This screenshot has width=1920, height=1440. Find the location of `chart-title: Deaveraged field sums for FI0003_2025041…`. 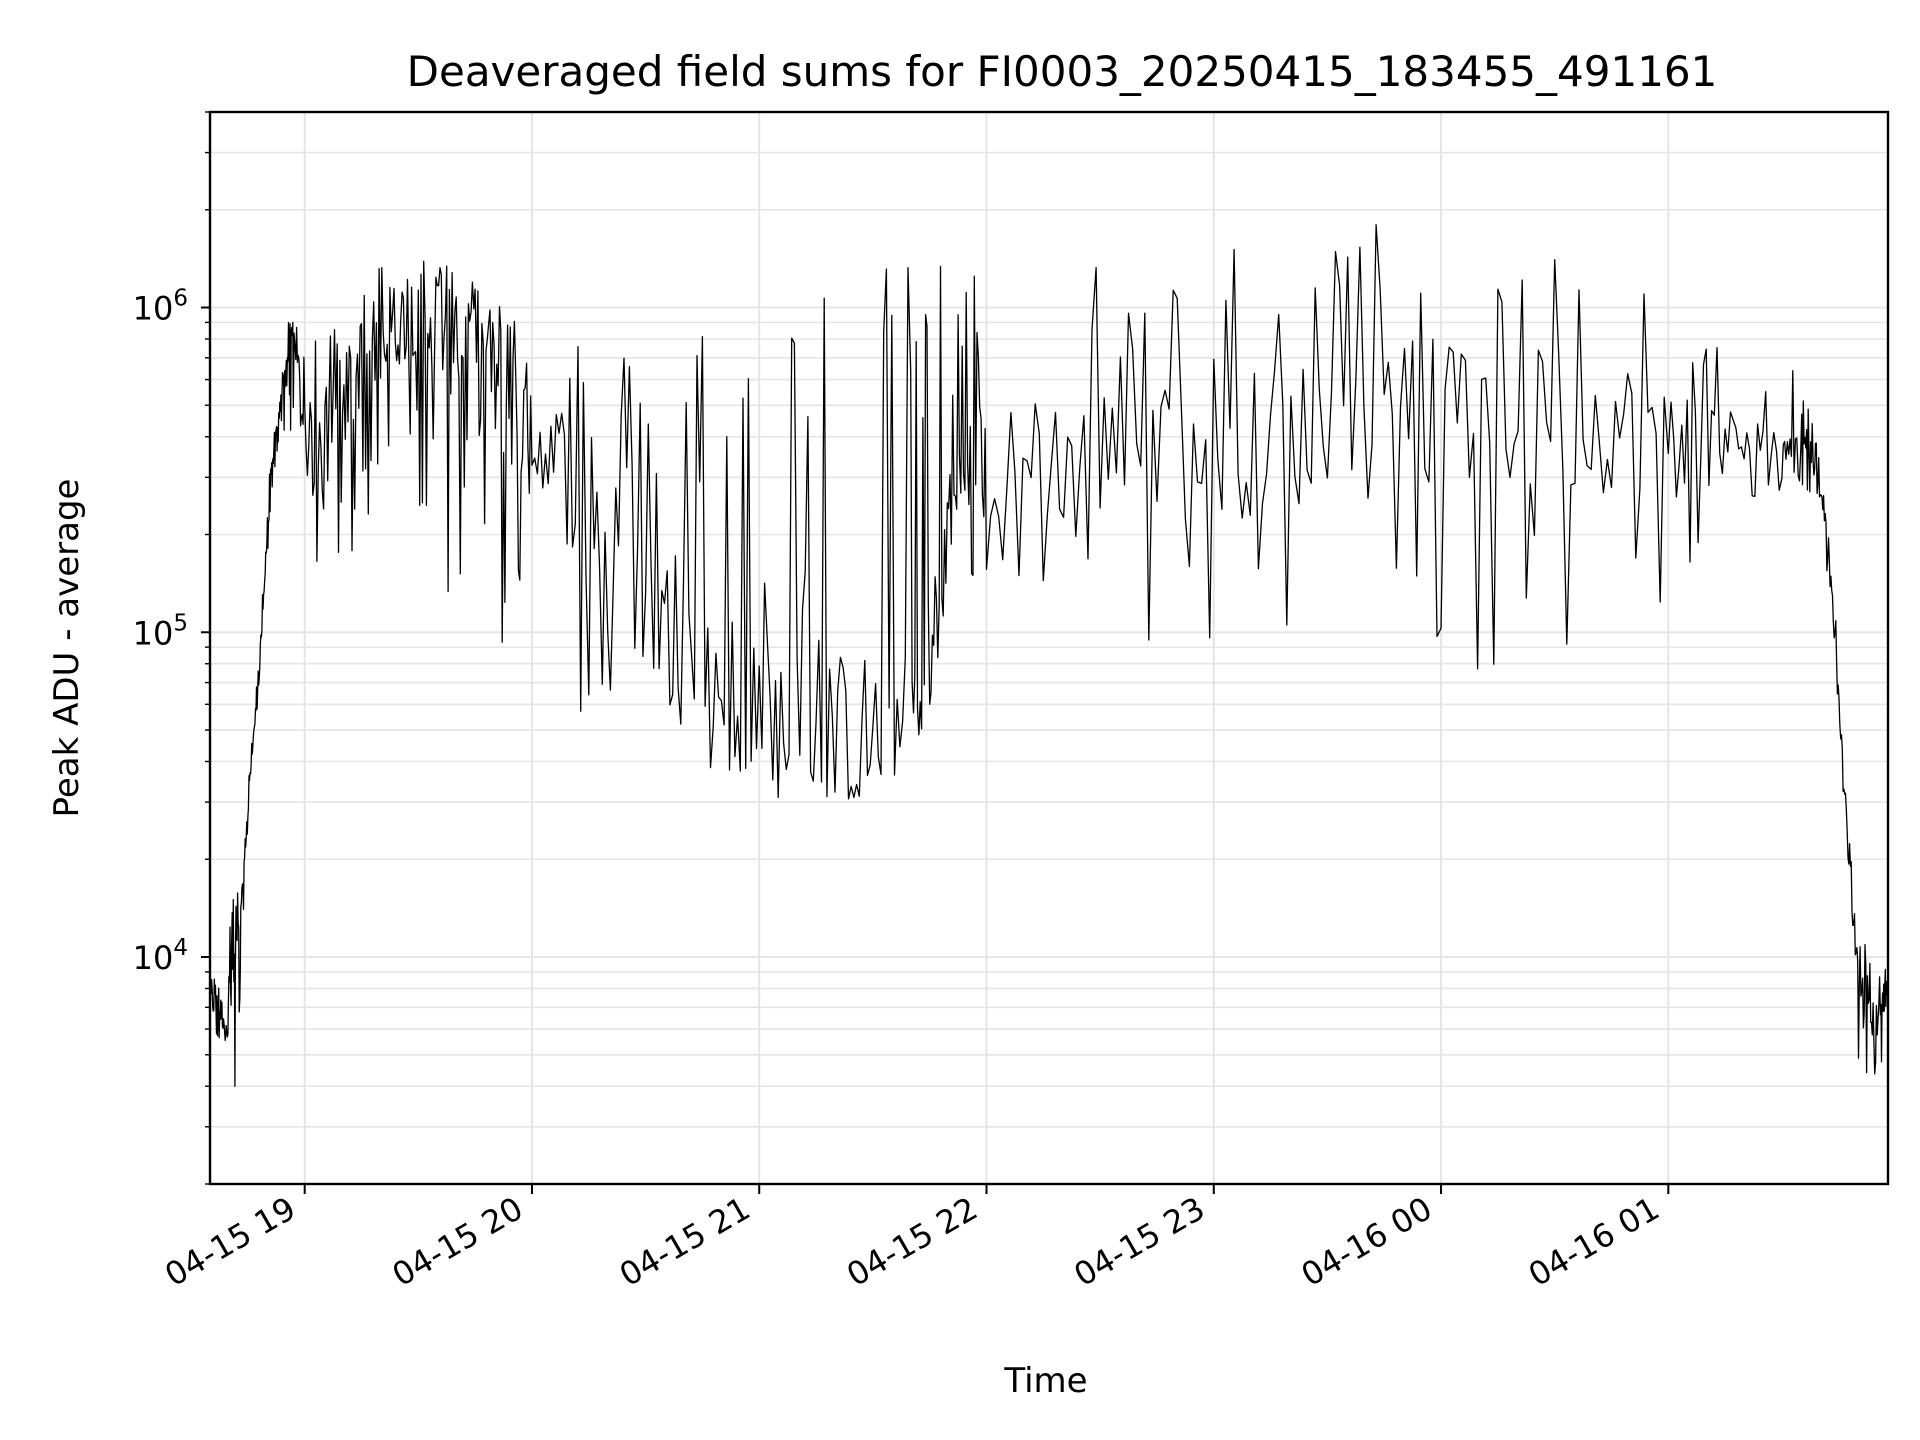

chart-title: Deaveraged field sums for FI0003_2025041… is located at coordinates (1062, 71).